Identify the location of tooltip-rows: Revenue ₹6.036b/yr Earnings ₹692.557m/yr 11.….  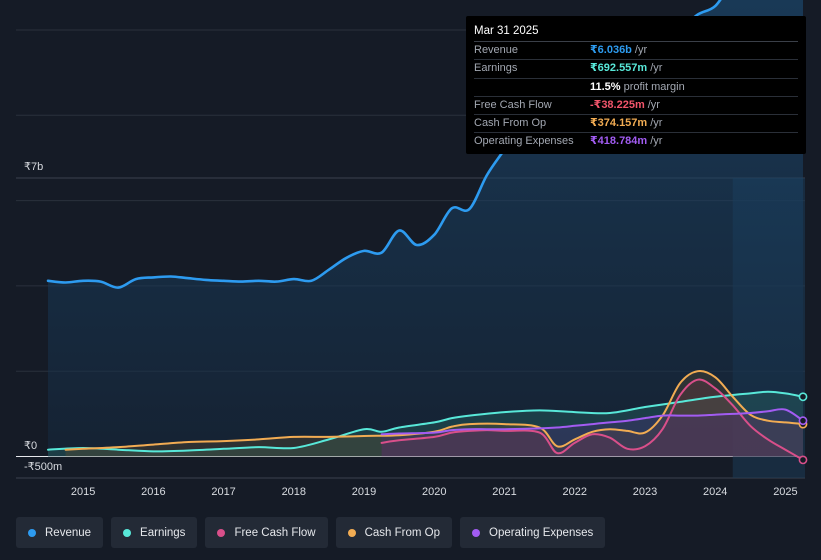
(636, 96).